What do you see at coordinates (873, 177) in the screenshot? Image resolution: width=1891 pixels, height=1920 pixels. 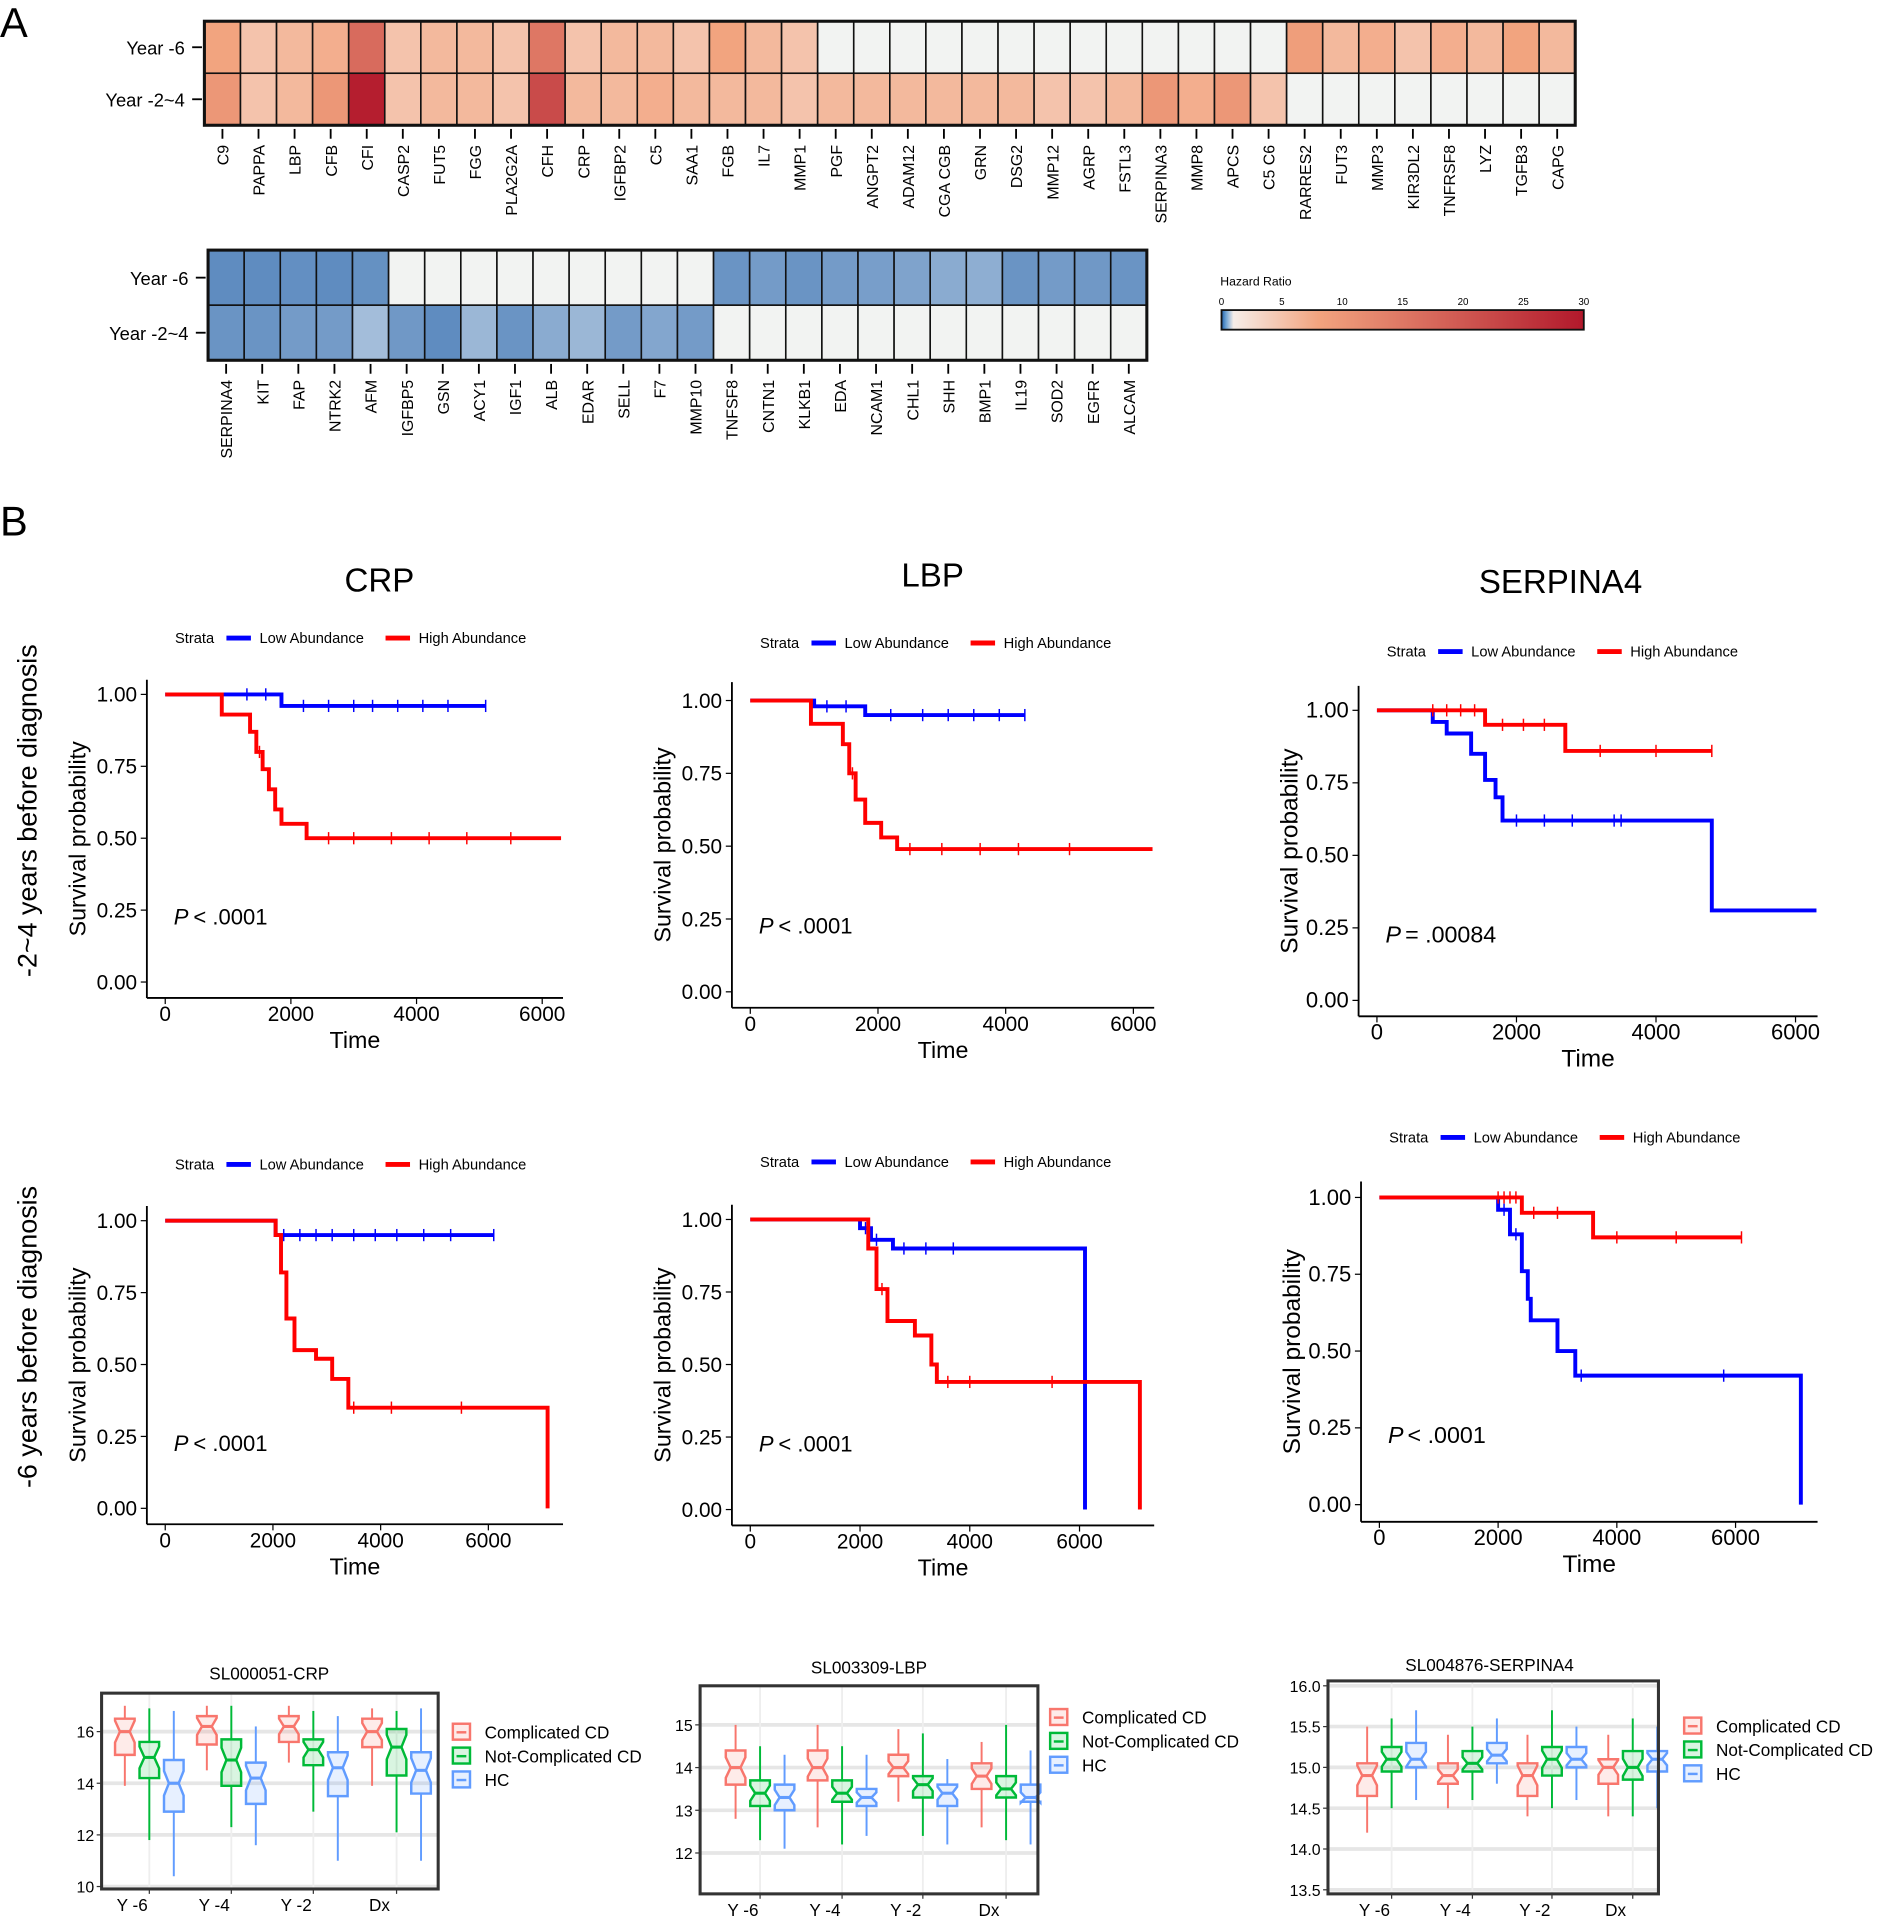 I see `heatmap-column-label: ANGPT2` at bounding box center [873, 177].